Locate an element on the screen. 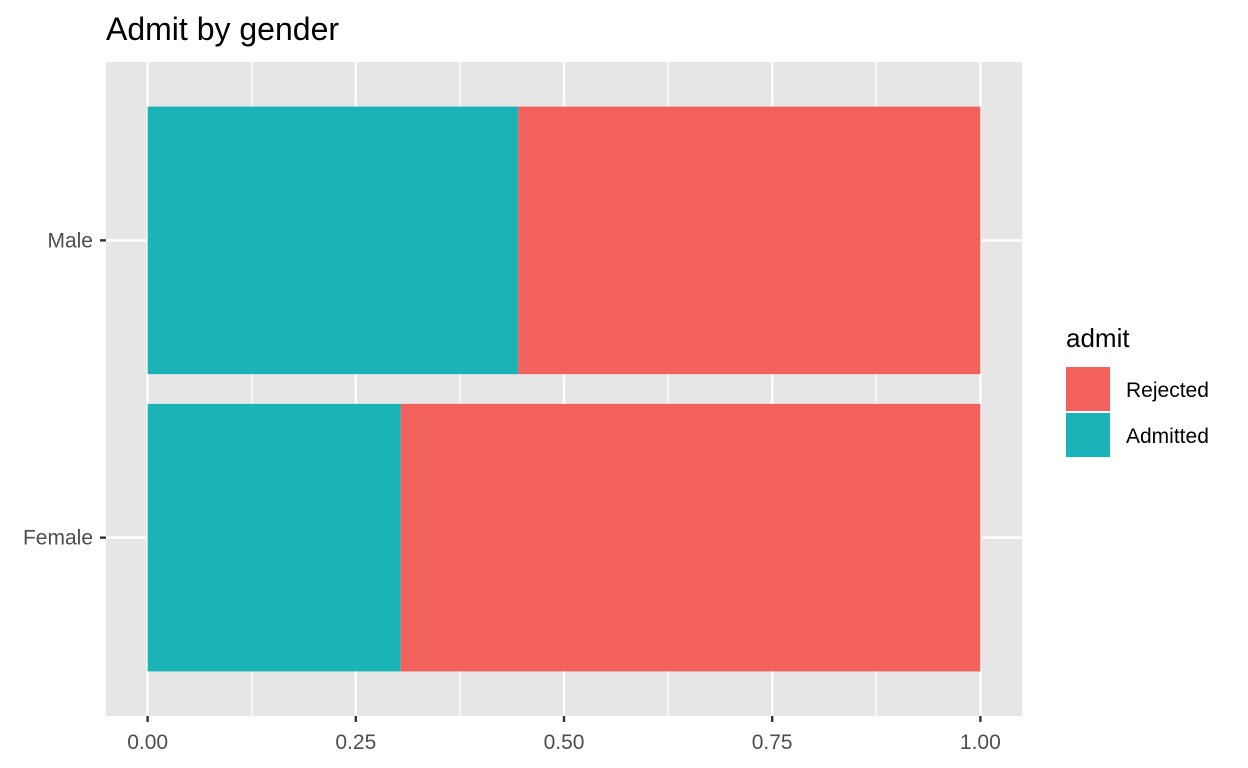 The height and width of the screenshot is (768, 1248). legend-key-admitted is located at coordinates (1088, 435).